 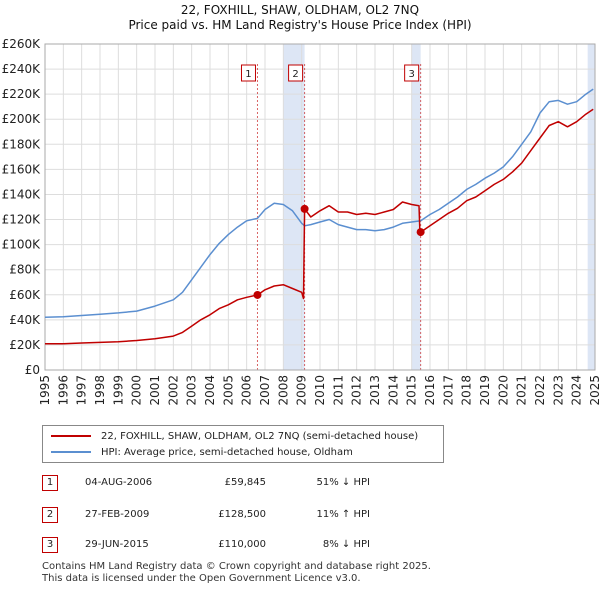 I want to click on y-tick-label: £140K, so click(x=22, y=194).